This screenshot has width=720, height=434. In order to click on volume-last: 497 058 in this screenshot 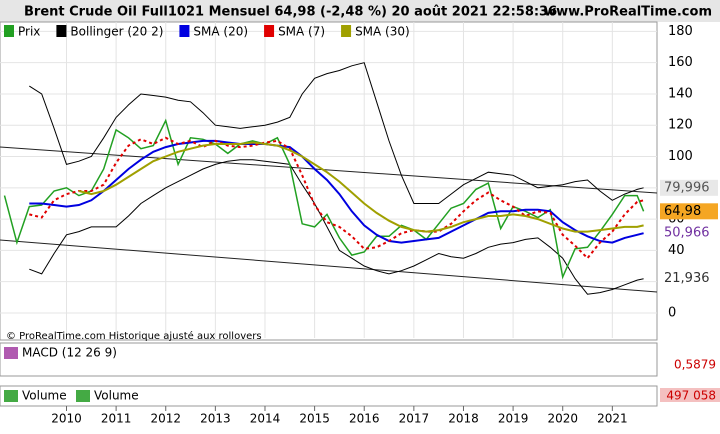, I will do `click(691, 396)`.